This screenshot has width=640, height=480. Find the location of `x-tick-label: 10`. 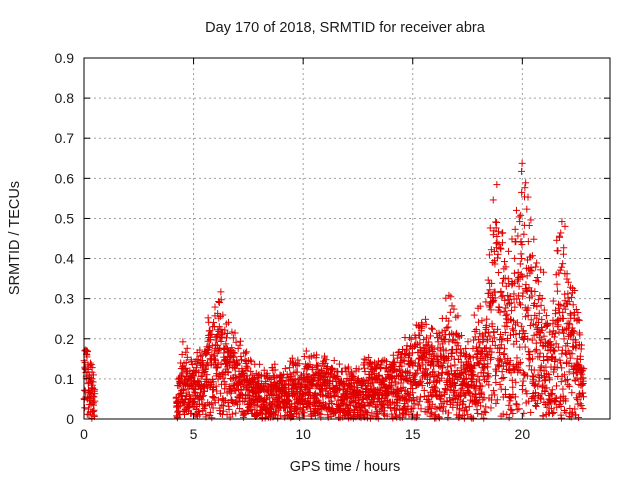

x-tick-label: 10 is located at coordinates (303, 434).